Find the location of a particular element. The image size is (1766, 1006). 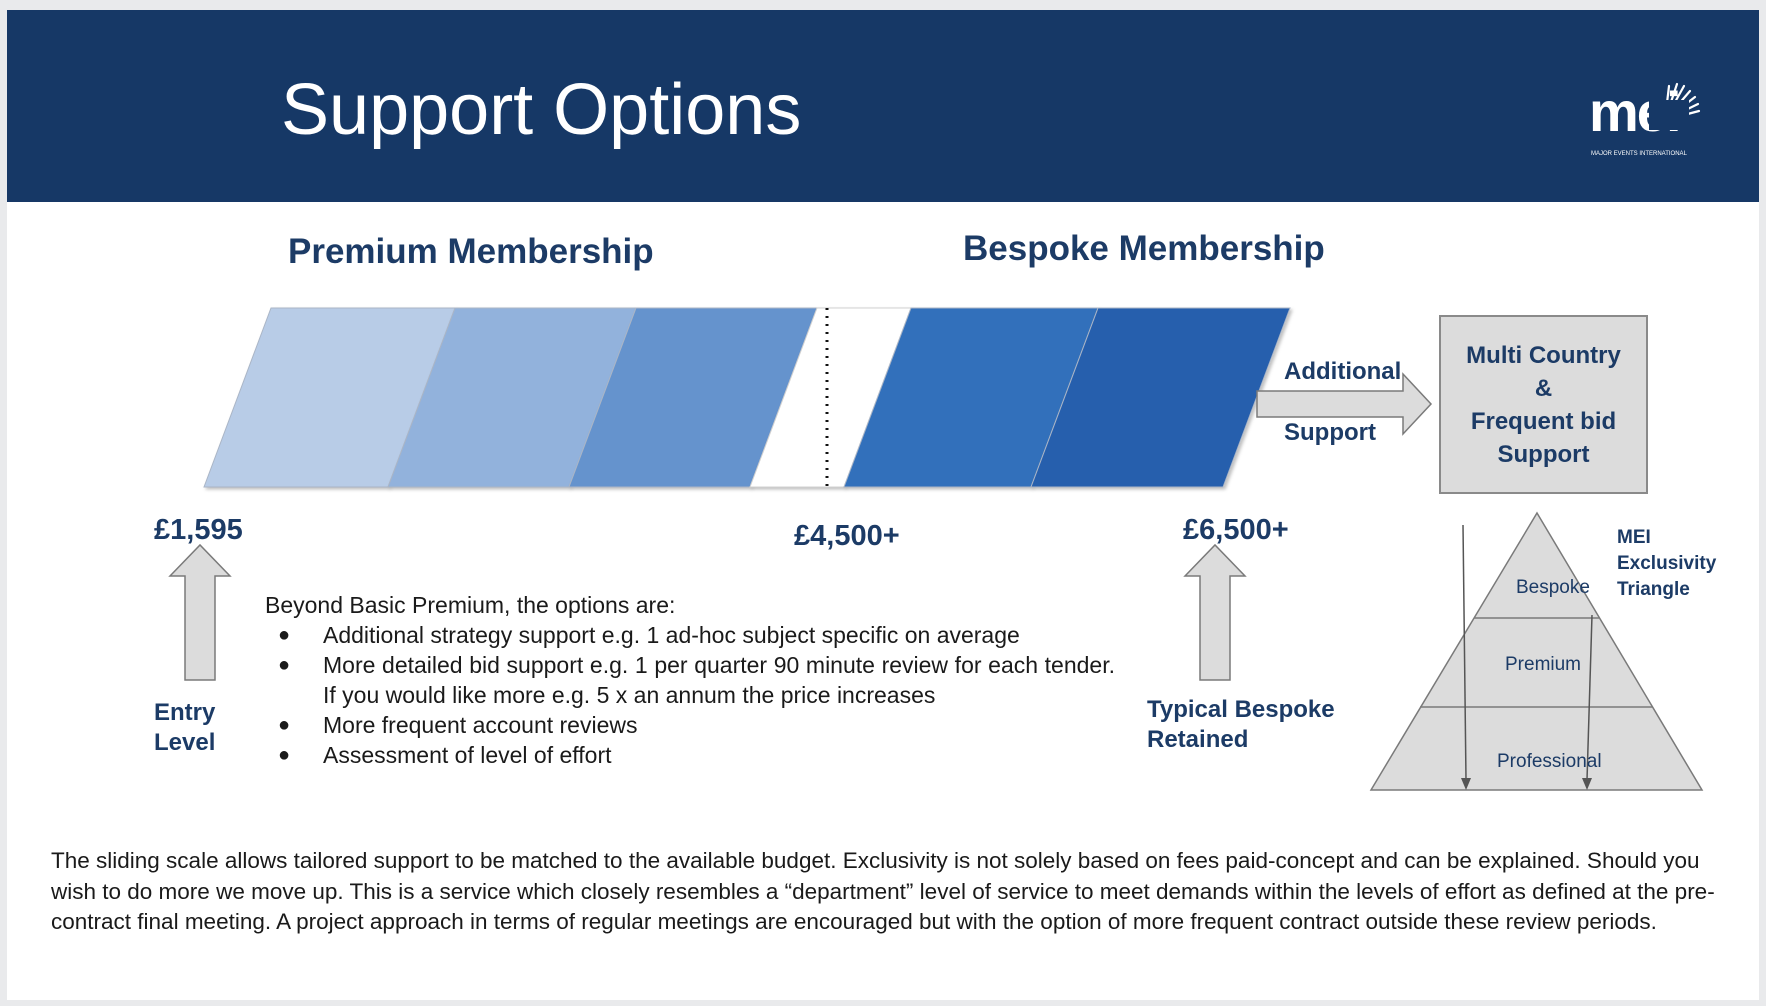

premium-membership-heading: Premium Membership is located at coordinates (471, 251).